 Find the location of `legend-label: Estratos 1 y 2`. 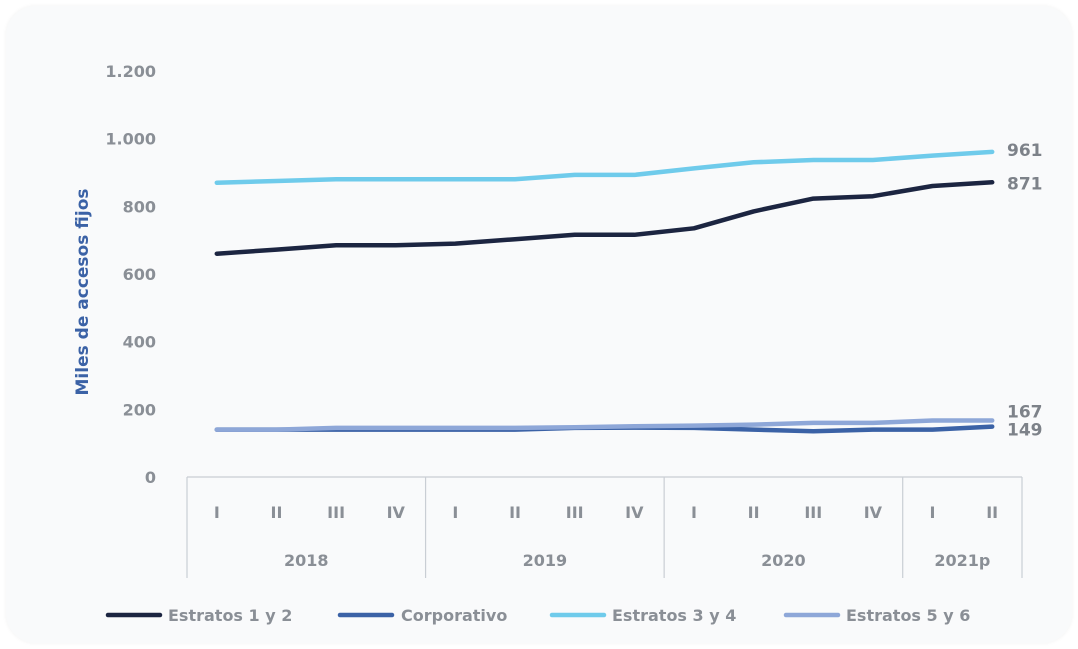

legend-label: Estratos 1 y 2 is located at coordinates (230, 615).